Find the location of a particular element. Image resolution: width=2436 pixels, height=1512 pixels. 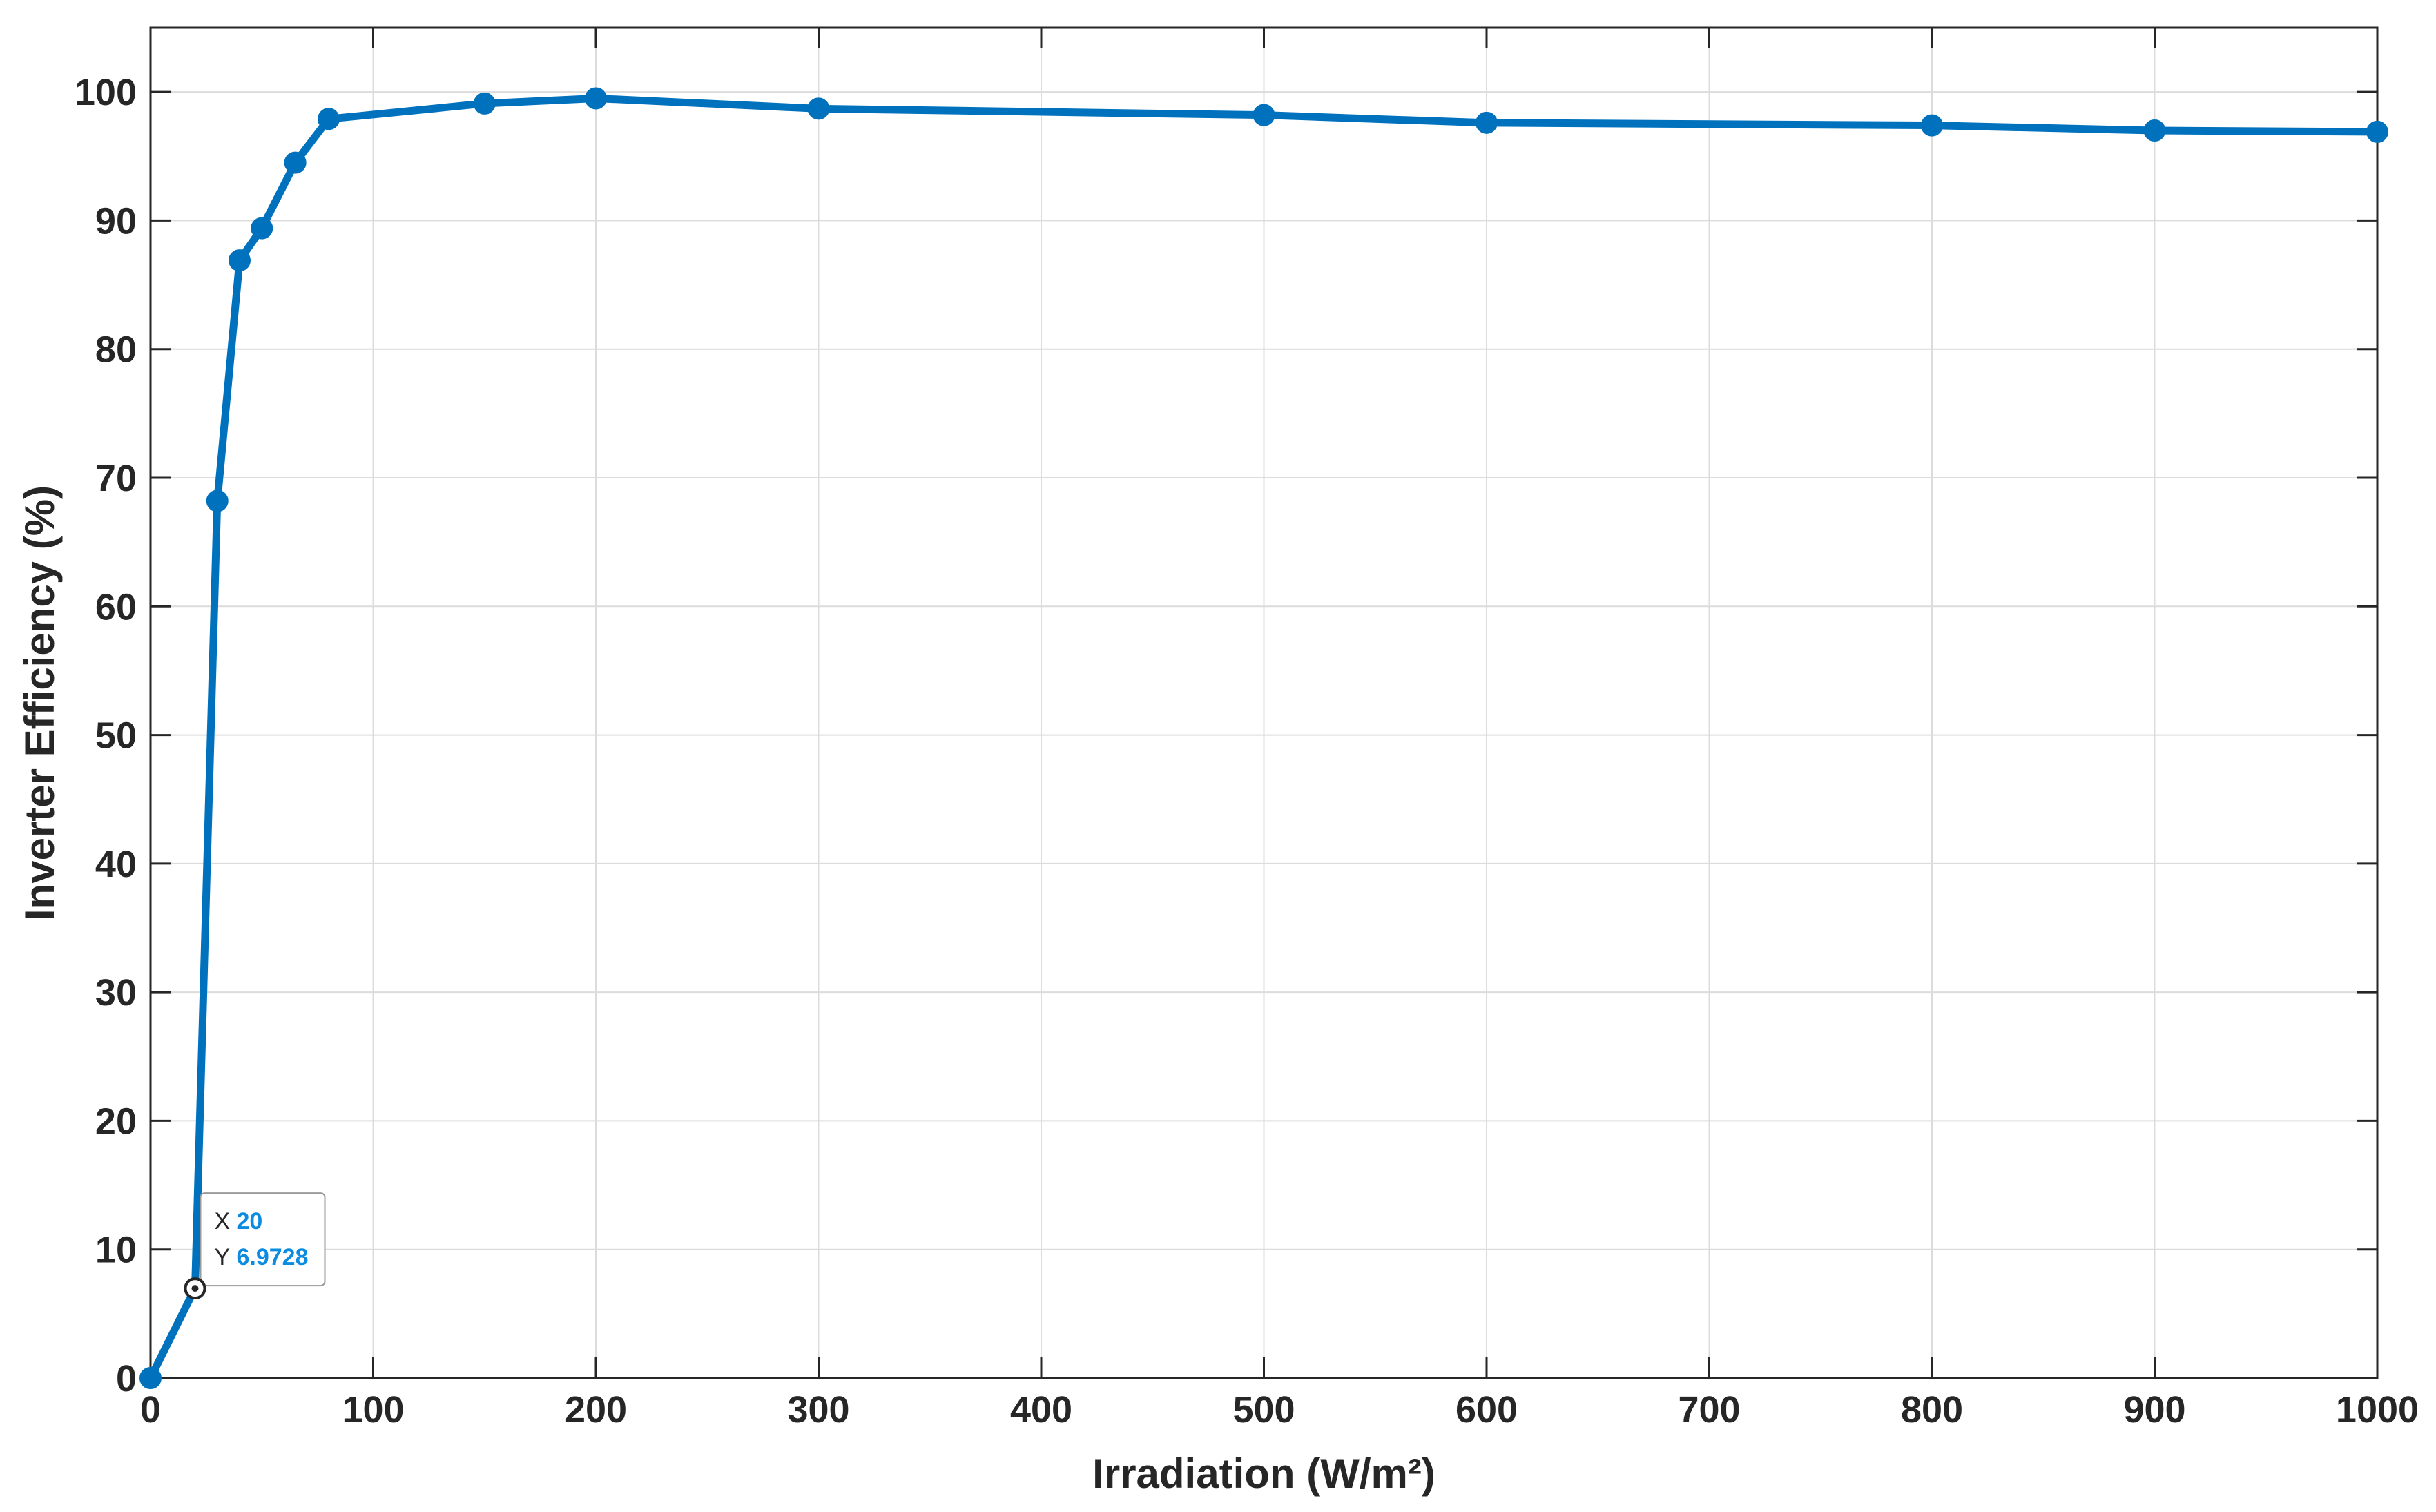

datatip-y-key: Y is located at coordinates (223, 1257).